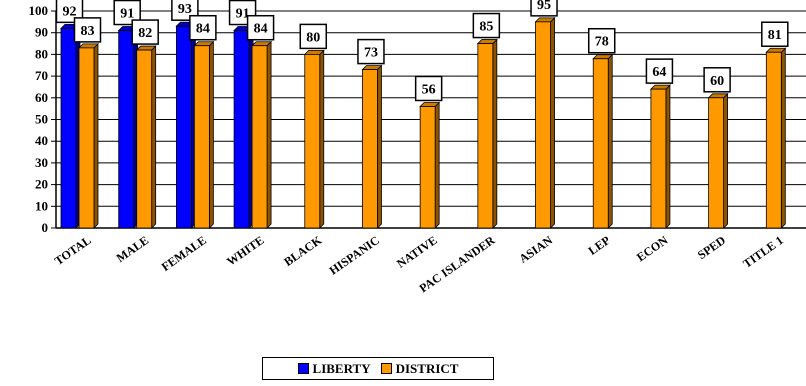 The width and height of the screenshot is (806, 386). Describe the element at coordinates (303, 368) in the screenshot. I see `liberty-swatch` at that location.